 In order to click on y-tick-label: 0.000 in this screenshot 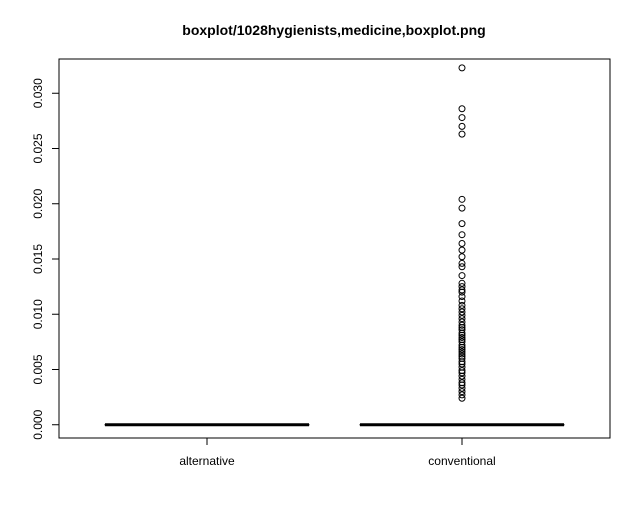, I will do `click(38, 424)`.